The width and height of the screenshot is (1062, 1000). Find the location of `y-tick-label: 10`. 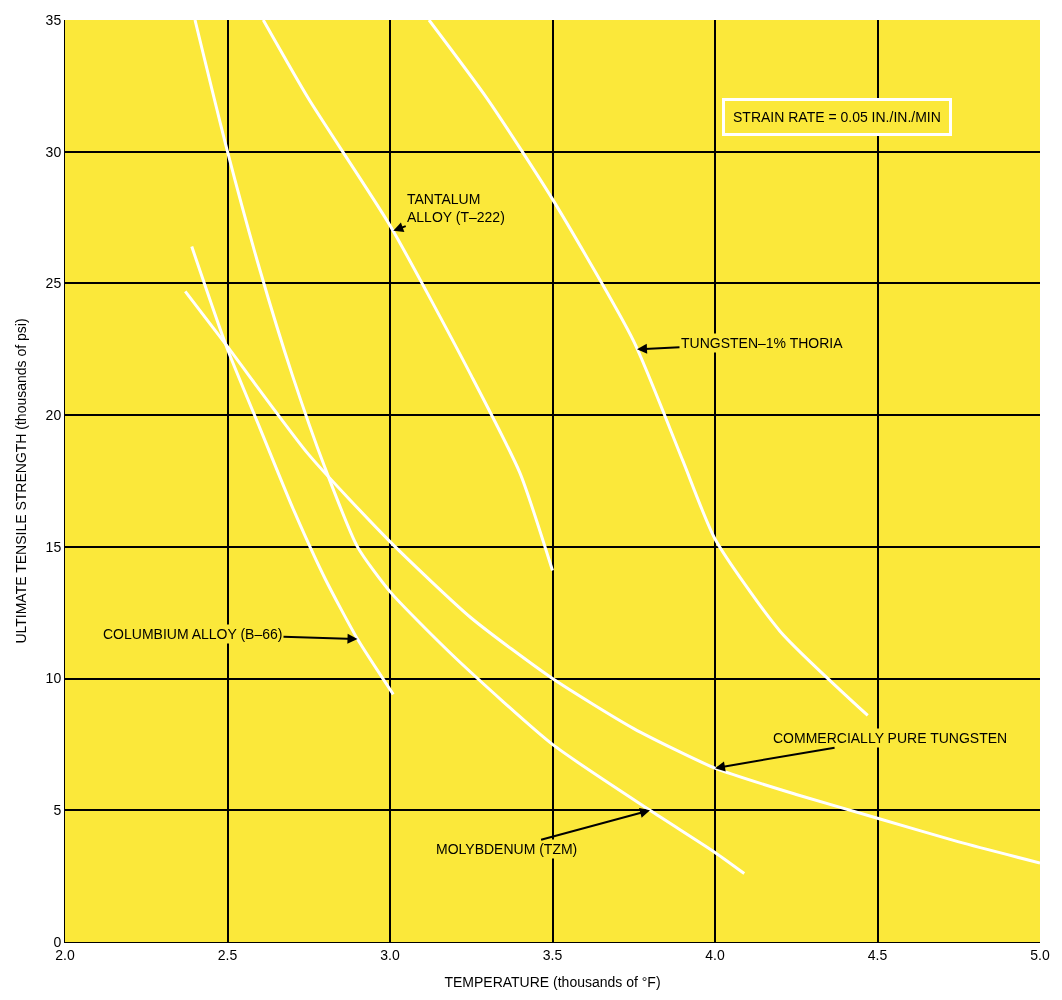

y-tick-label: 10 is located at coordinates (53, 678).